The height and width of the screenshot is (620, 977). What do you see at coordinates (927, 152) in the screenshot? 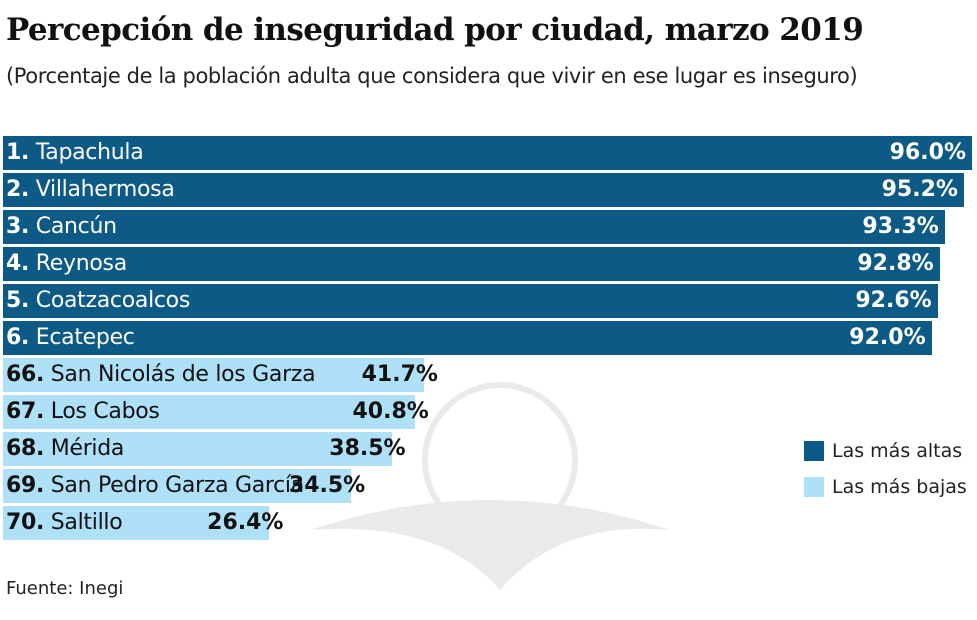
I see `value-label: 96.0%` at bounding box center [927, 152].